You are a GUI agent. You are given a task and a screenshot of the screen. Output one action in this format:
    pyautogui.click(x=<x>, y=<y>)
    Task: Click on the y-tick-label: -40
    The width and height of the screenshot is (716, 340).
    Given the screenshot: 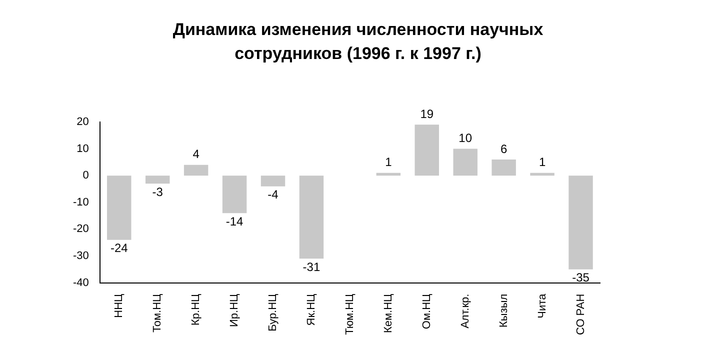 What is the action you would take?
    pyautogui.click(x=80, y=282)
    